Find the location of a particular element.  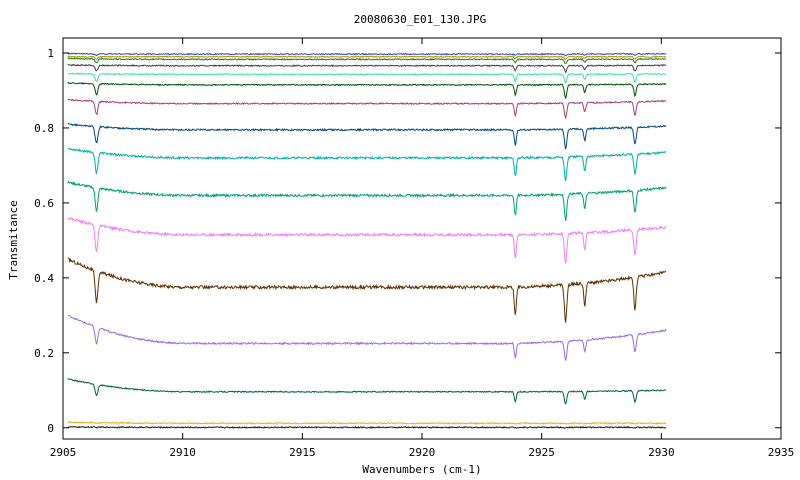

x-tick-label: 2920 is located at coordinates (422, 452).